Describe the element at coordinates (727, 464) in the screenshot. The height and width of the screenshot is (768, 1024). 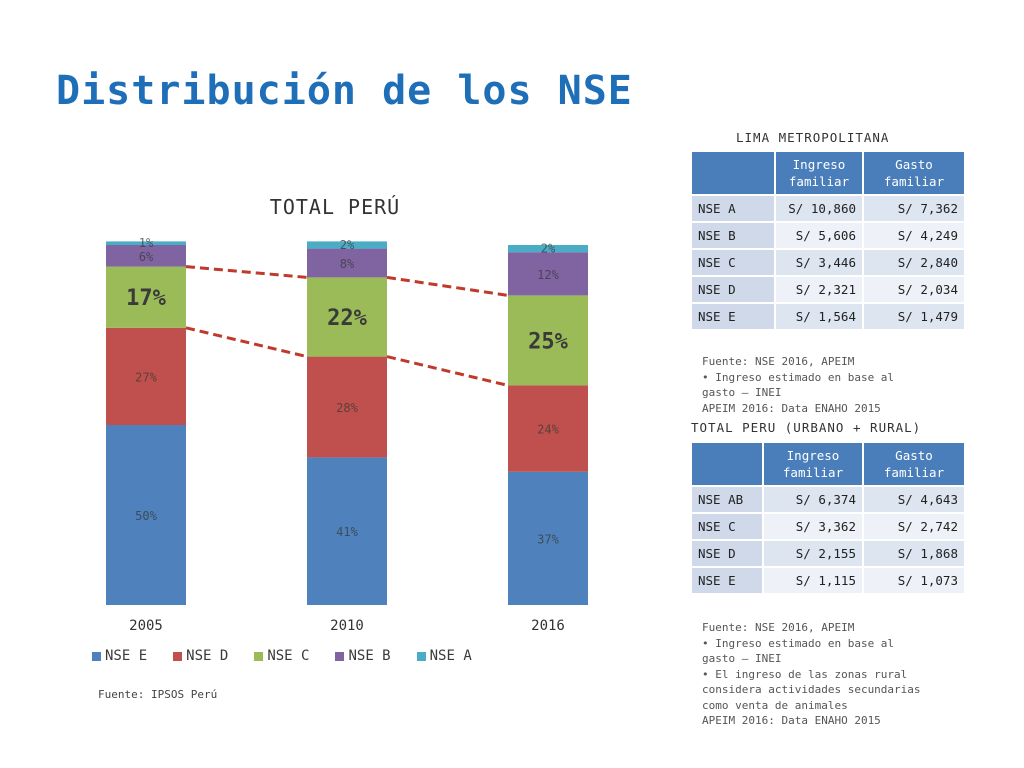
I see `peru-header-corner` at that location.